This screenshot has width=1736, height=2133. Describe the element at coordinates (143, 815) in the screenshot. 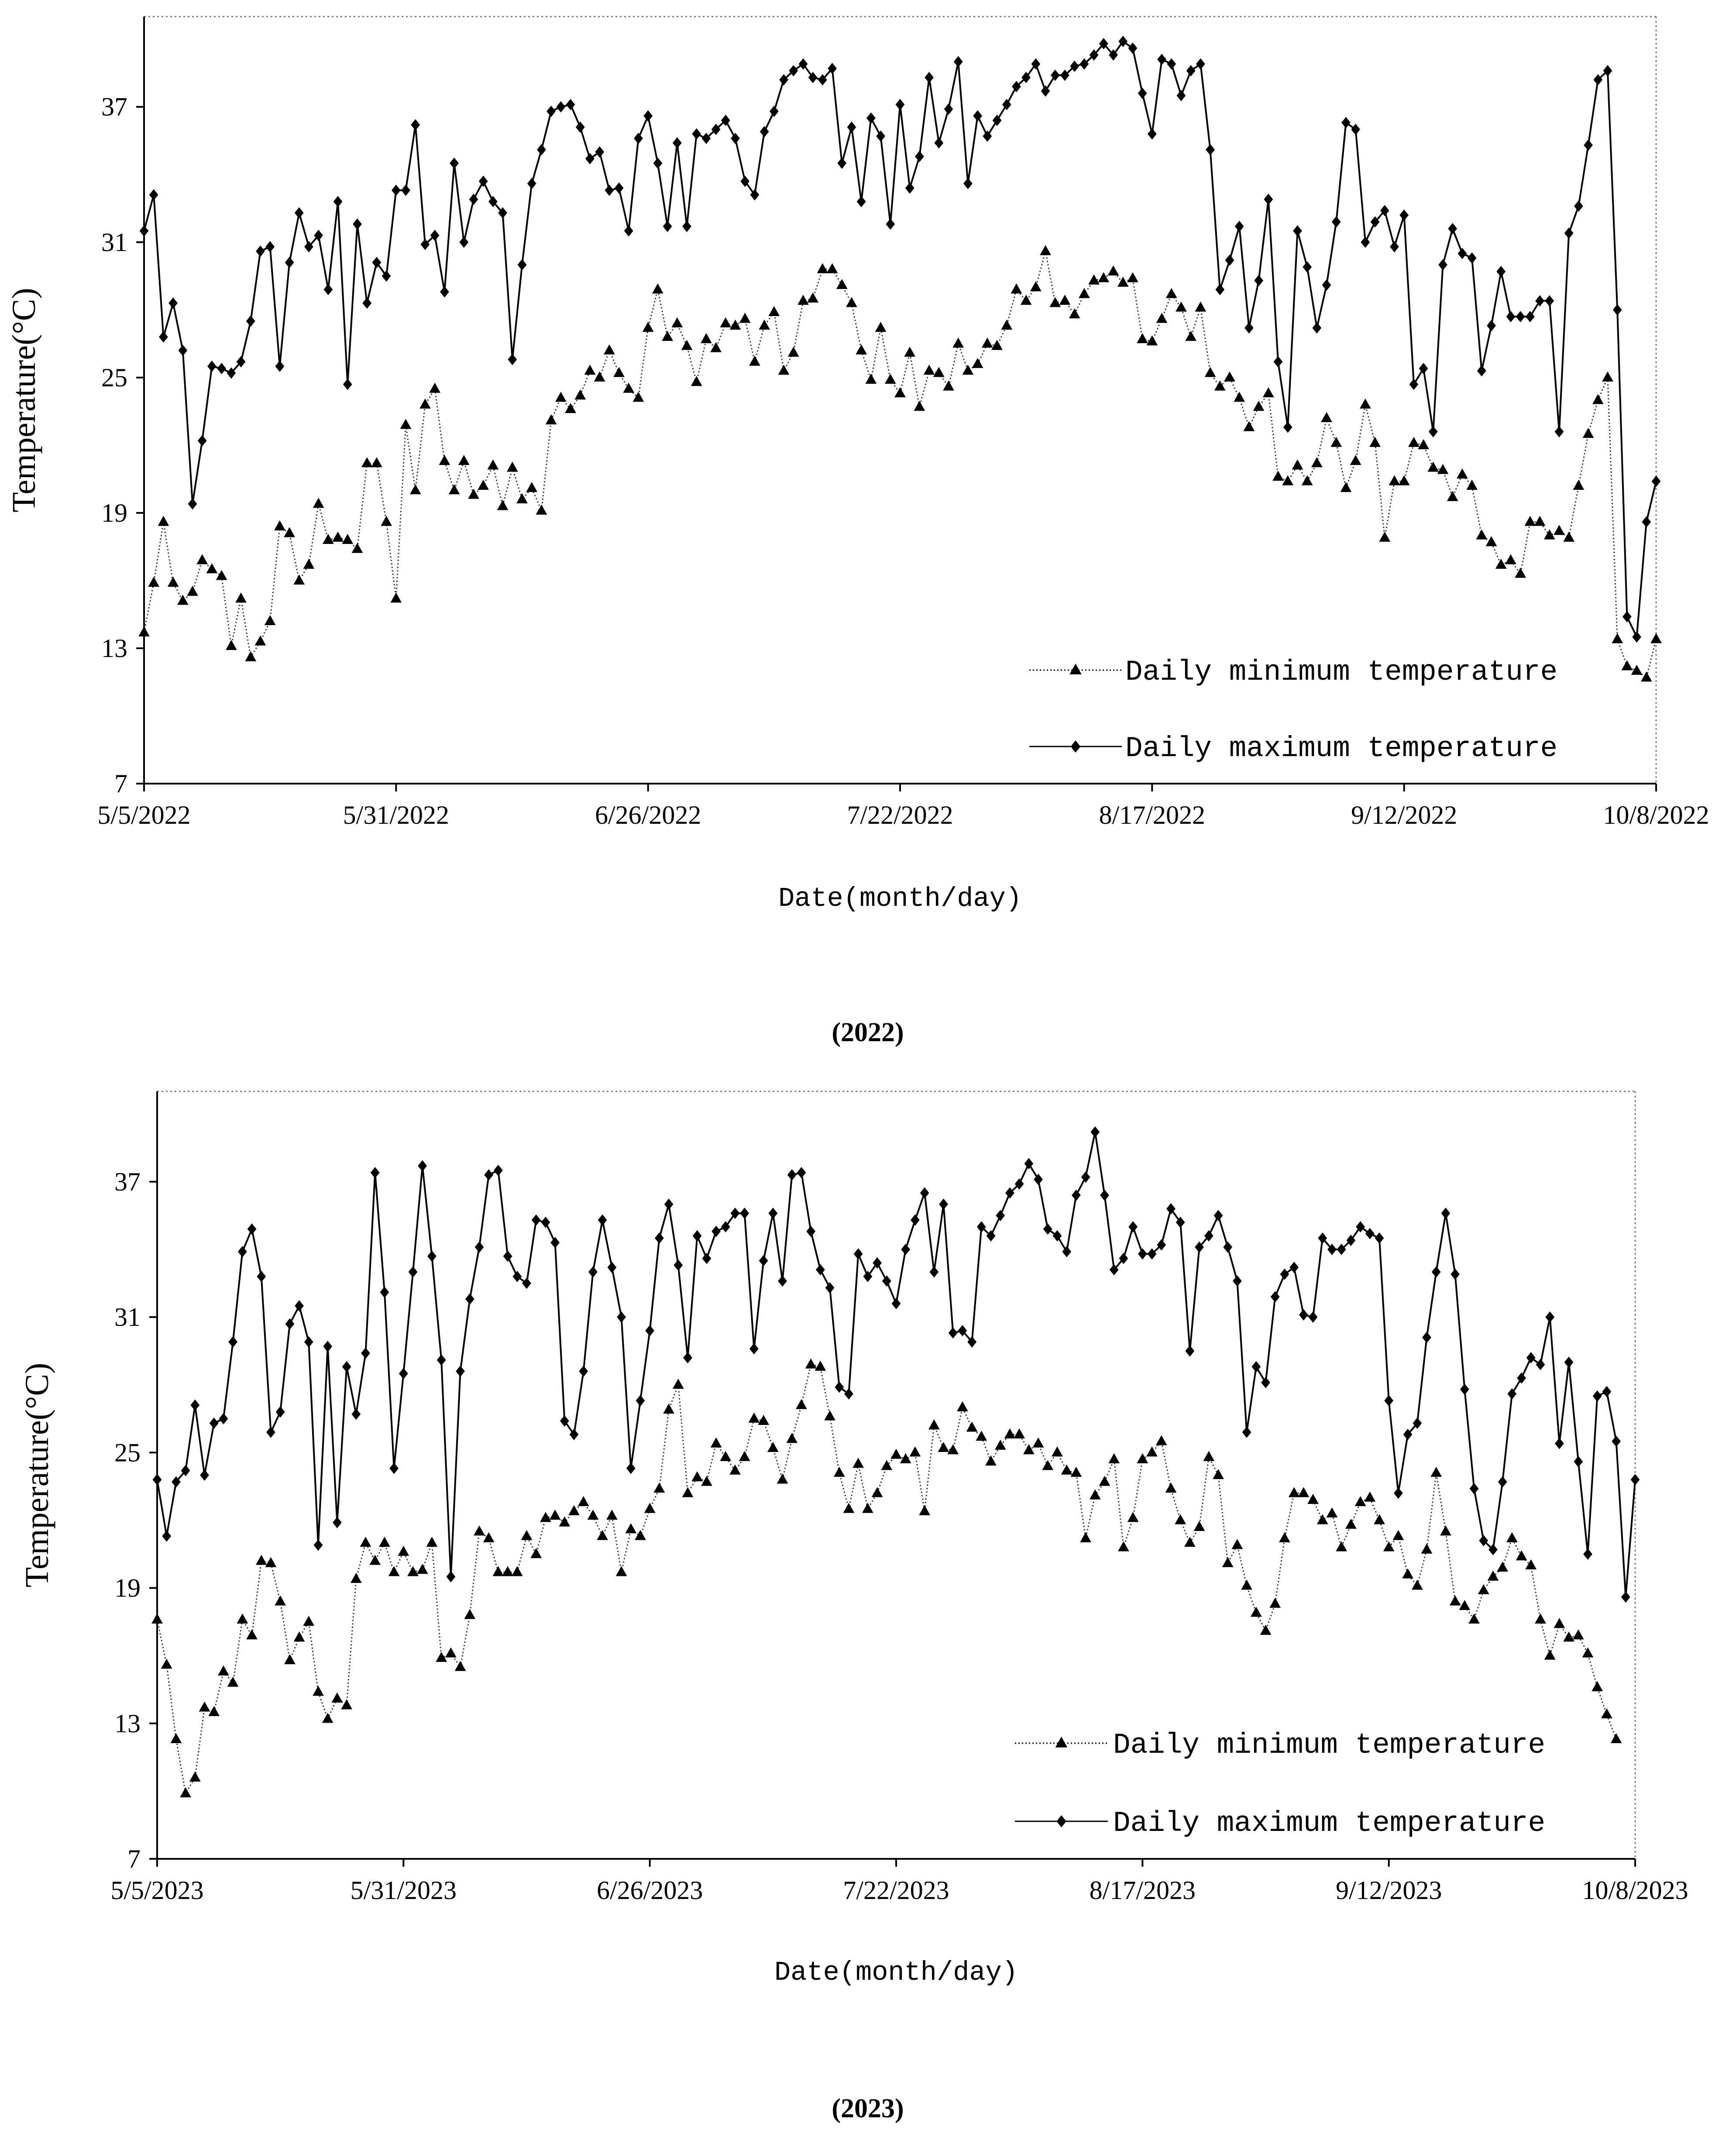

I see `x-tick-label: 5/5/2022` at that location.